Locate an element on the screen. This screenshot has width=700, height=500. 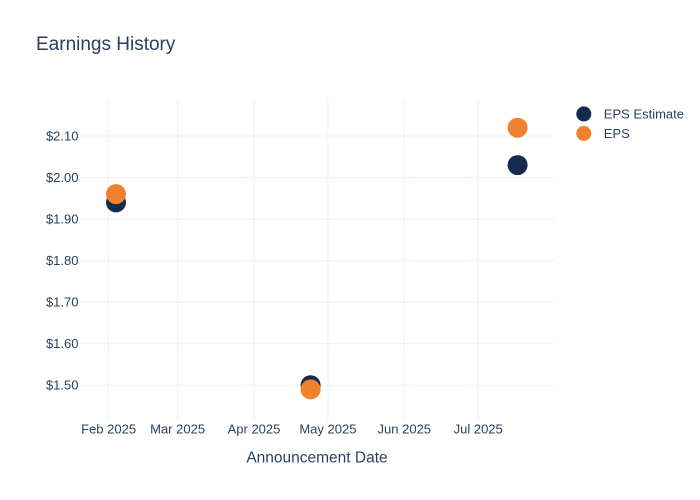
svg-text: Earnings History is located at coordinates (106, 44).